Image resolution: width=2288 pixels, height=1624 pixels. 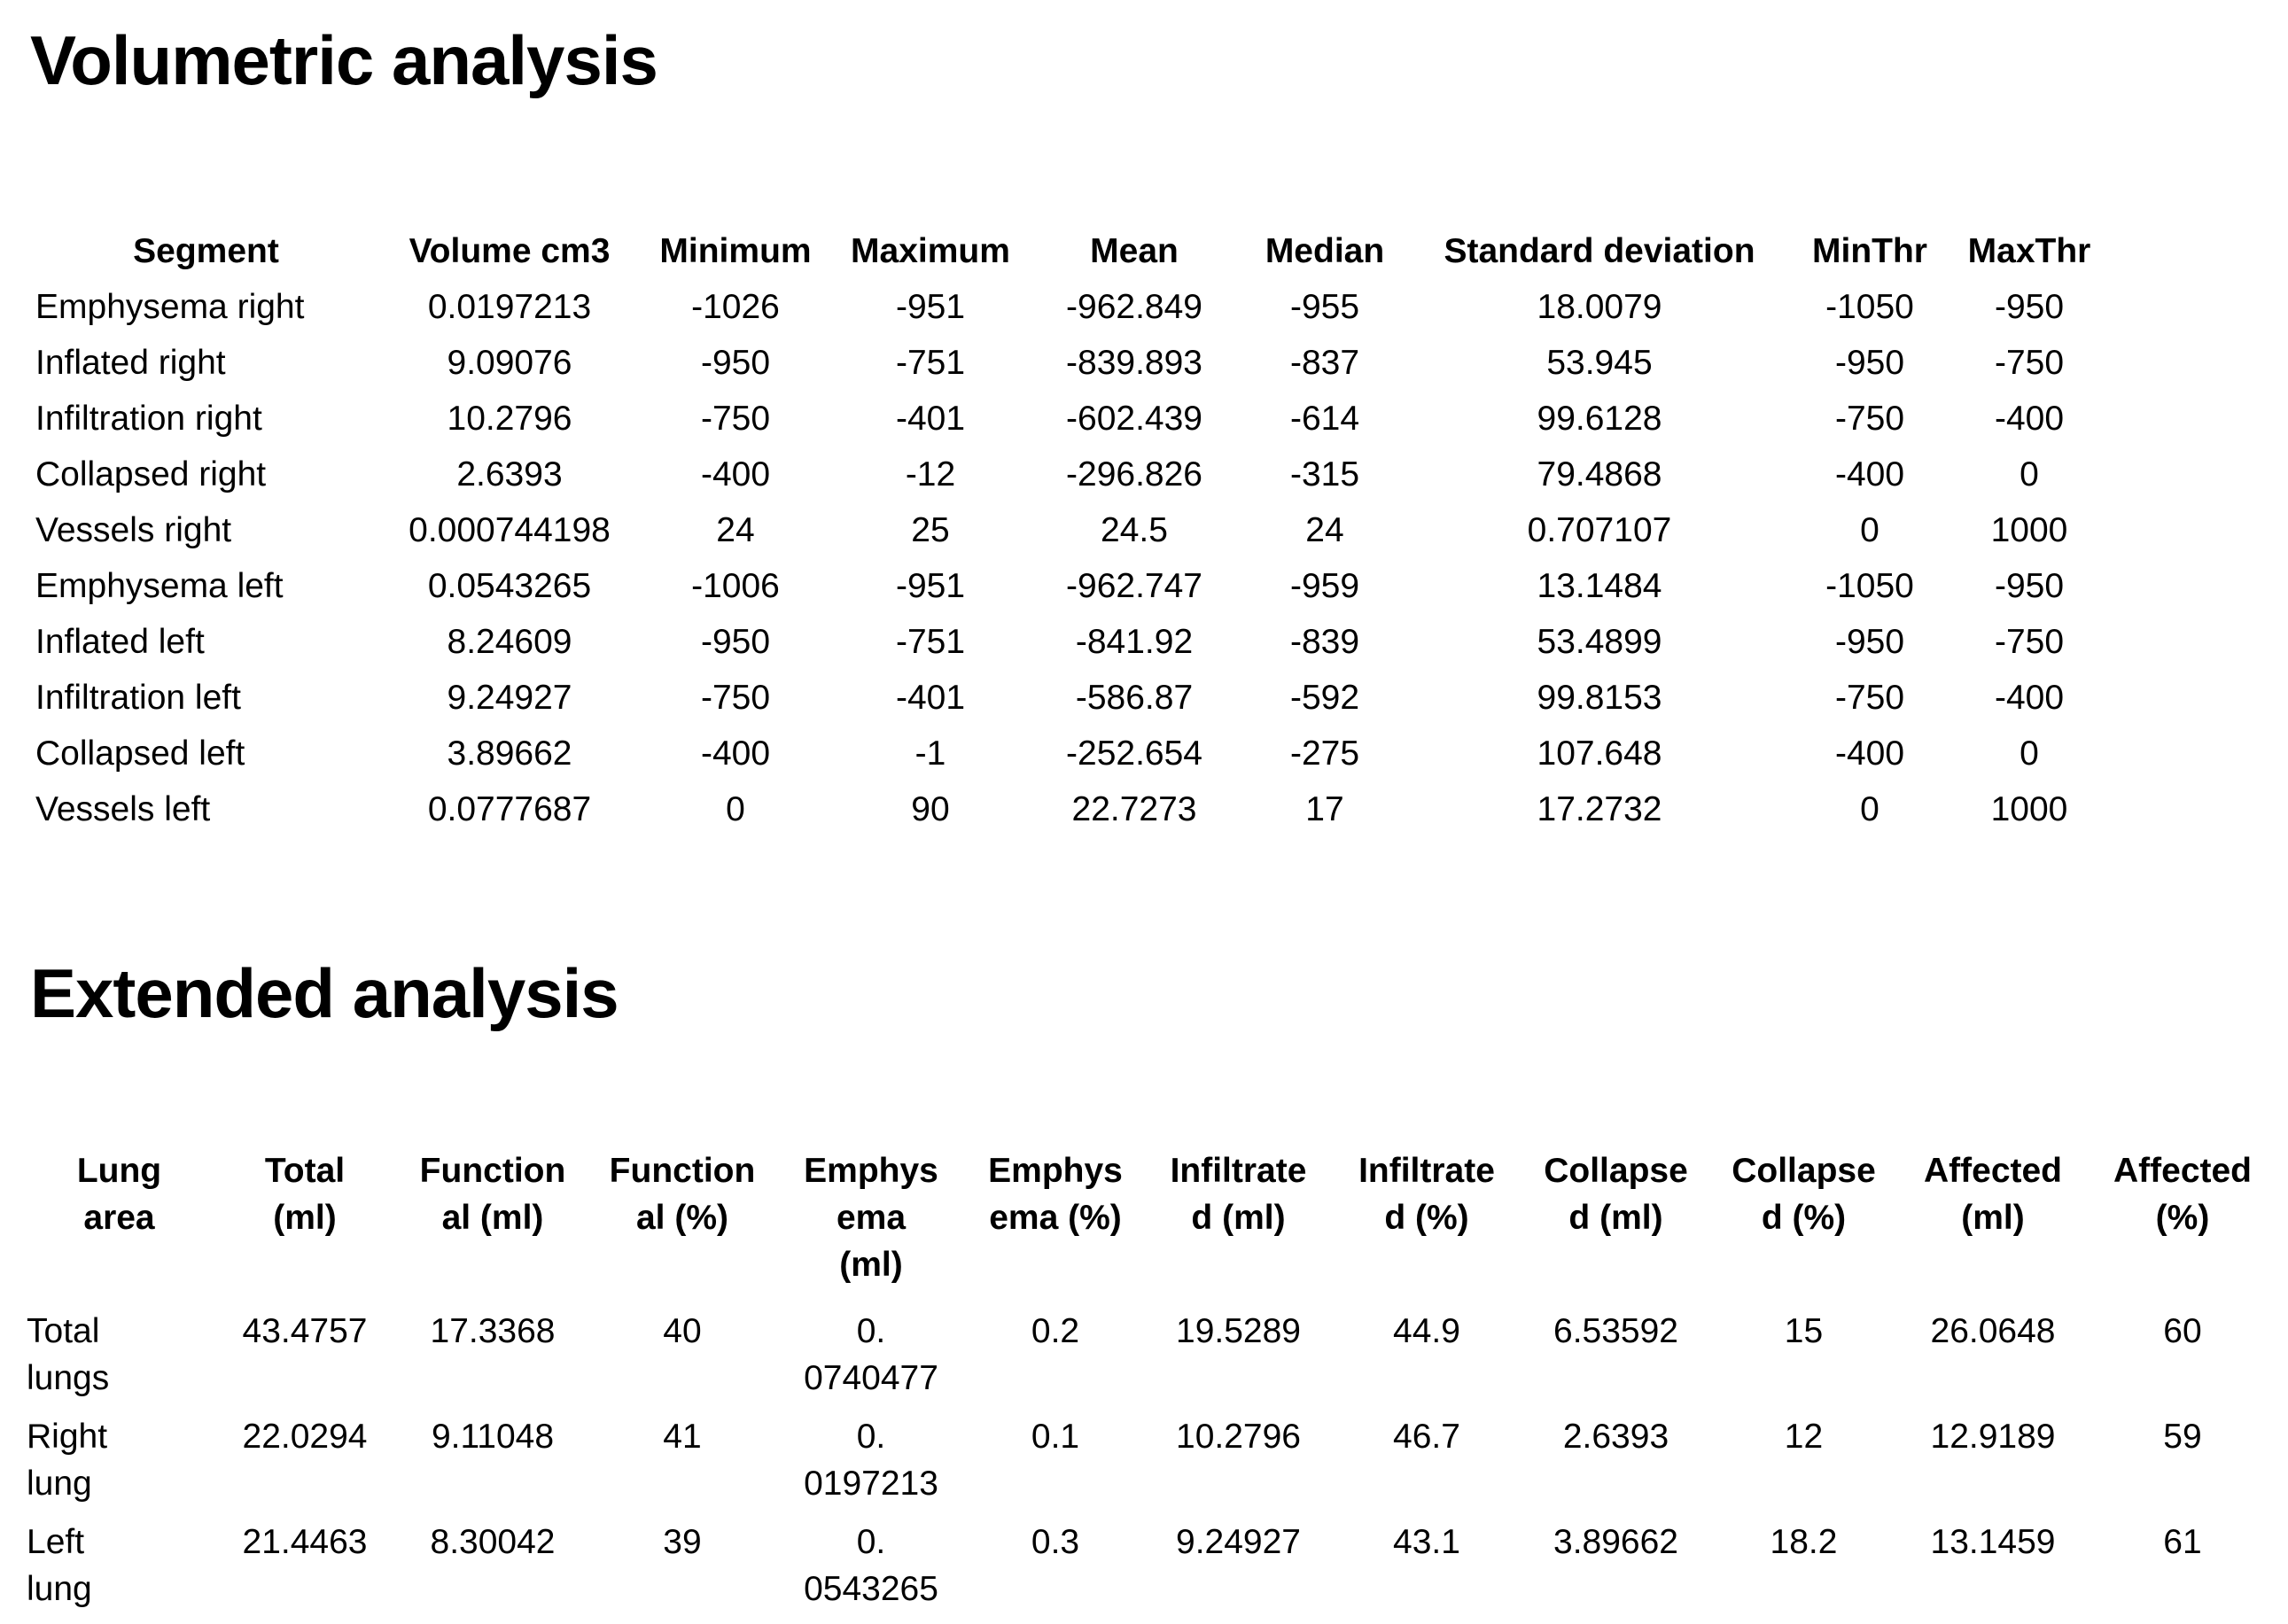 What do you see at coordinates (305, 1331) in the screenshot?
I see `value-cell: 43.4757` at bounding box center [305, 1331].